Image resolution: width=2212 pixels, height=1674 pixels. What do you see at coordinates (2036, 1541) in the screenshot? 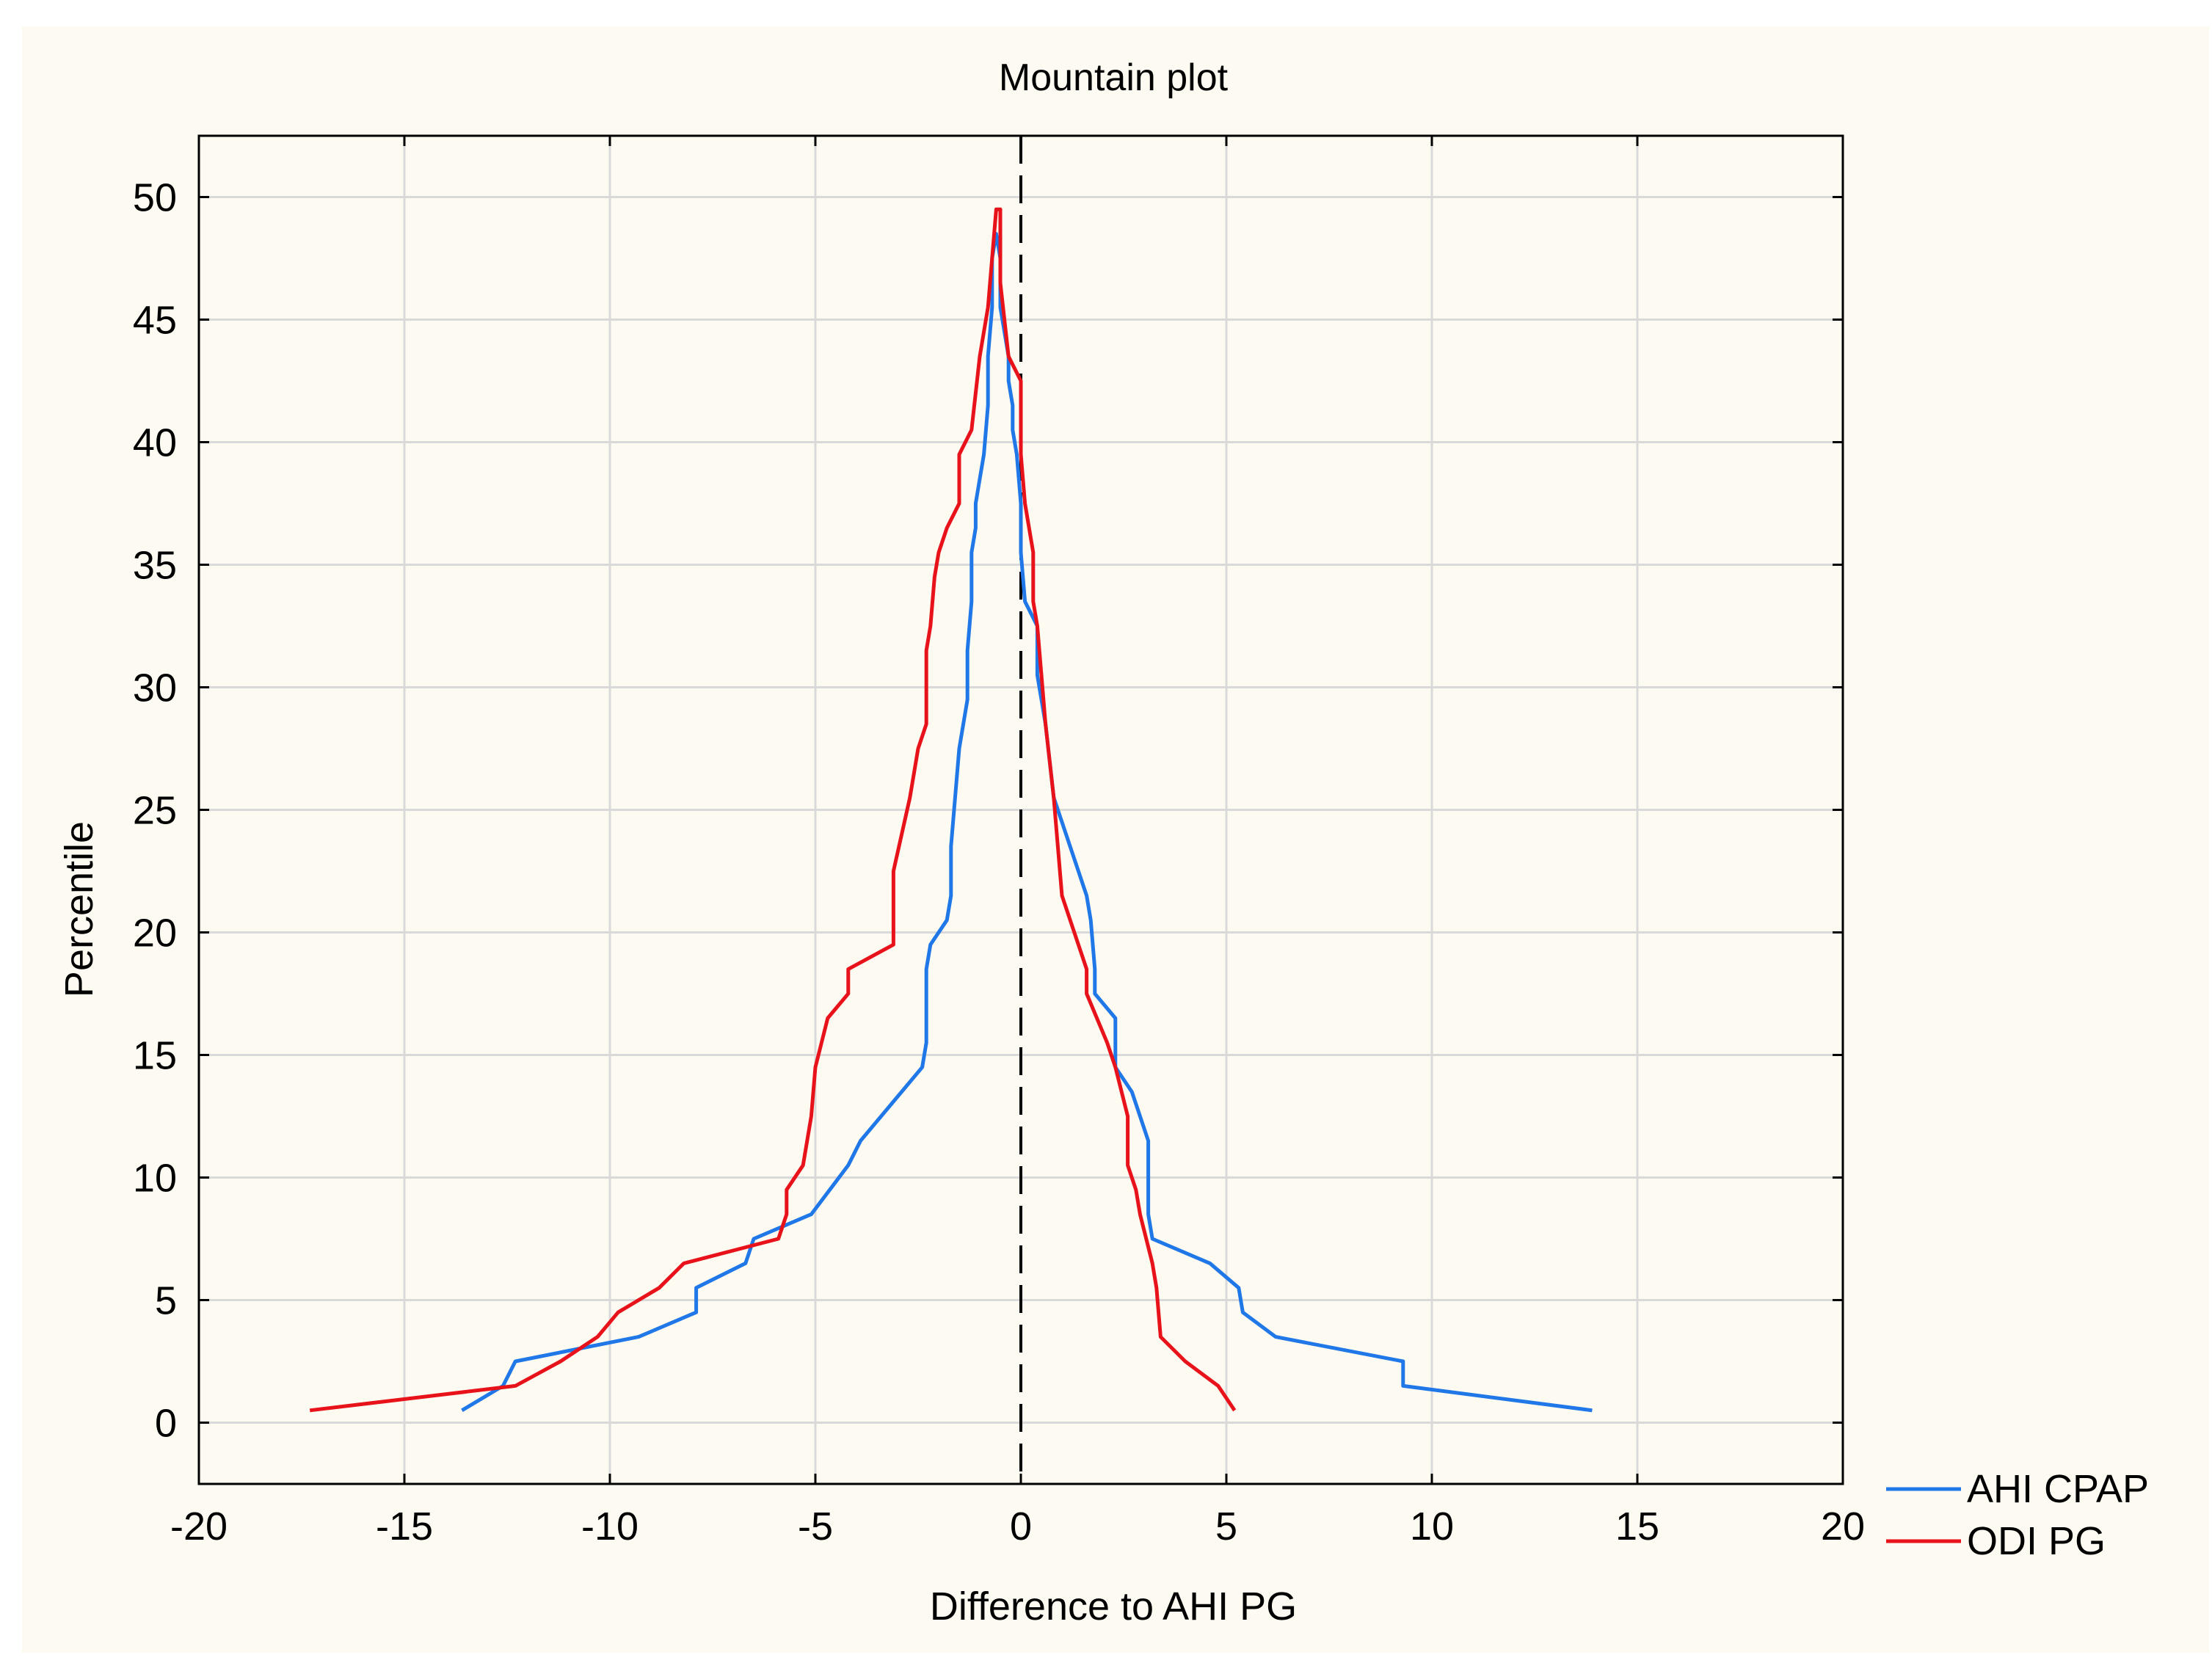
I see `legend-label-odi-pg: ODI PG` at bounding box center [2036, 1541].